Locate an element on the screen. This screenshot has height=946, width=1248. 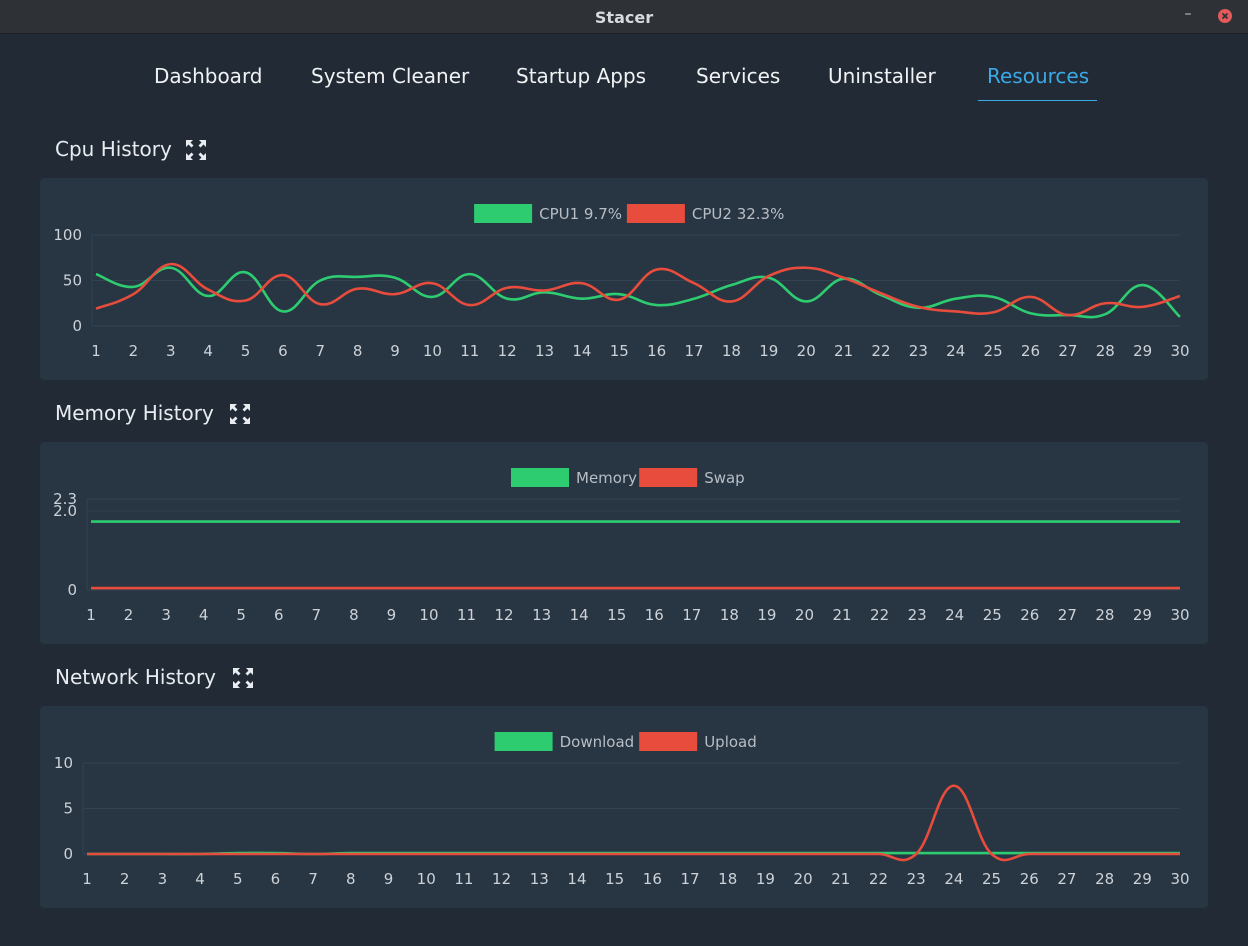
y-tick-label: 50 is located at coordinates (72, 281).